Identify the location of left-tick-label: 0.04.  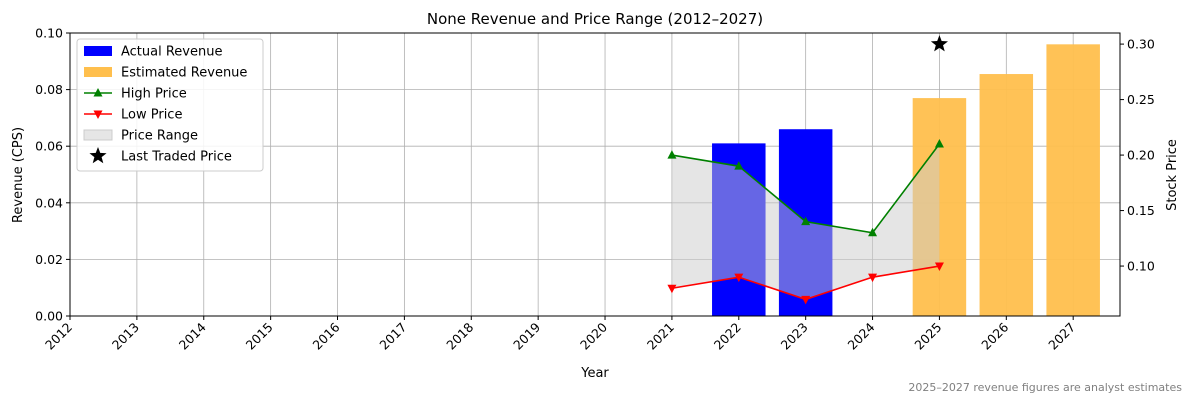
(49, 202).